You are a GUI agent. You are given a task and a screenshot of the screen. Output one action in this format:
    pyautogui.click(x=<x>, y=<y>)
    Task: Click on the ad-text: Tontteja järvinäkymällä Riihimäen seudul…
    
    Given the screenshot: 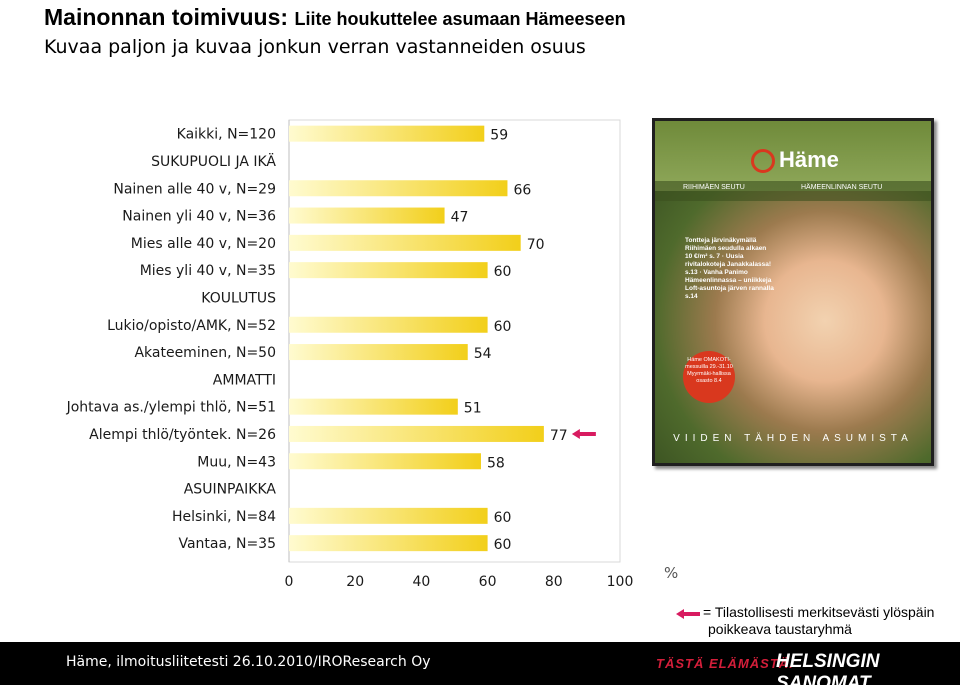 What is the action you would take?
    pyautogui.click(x=729, y=268)
    